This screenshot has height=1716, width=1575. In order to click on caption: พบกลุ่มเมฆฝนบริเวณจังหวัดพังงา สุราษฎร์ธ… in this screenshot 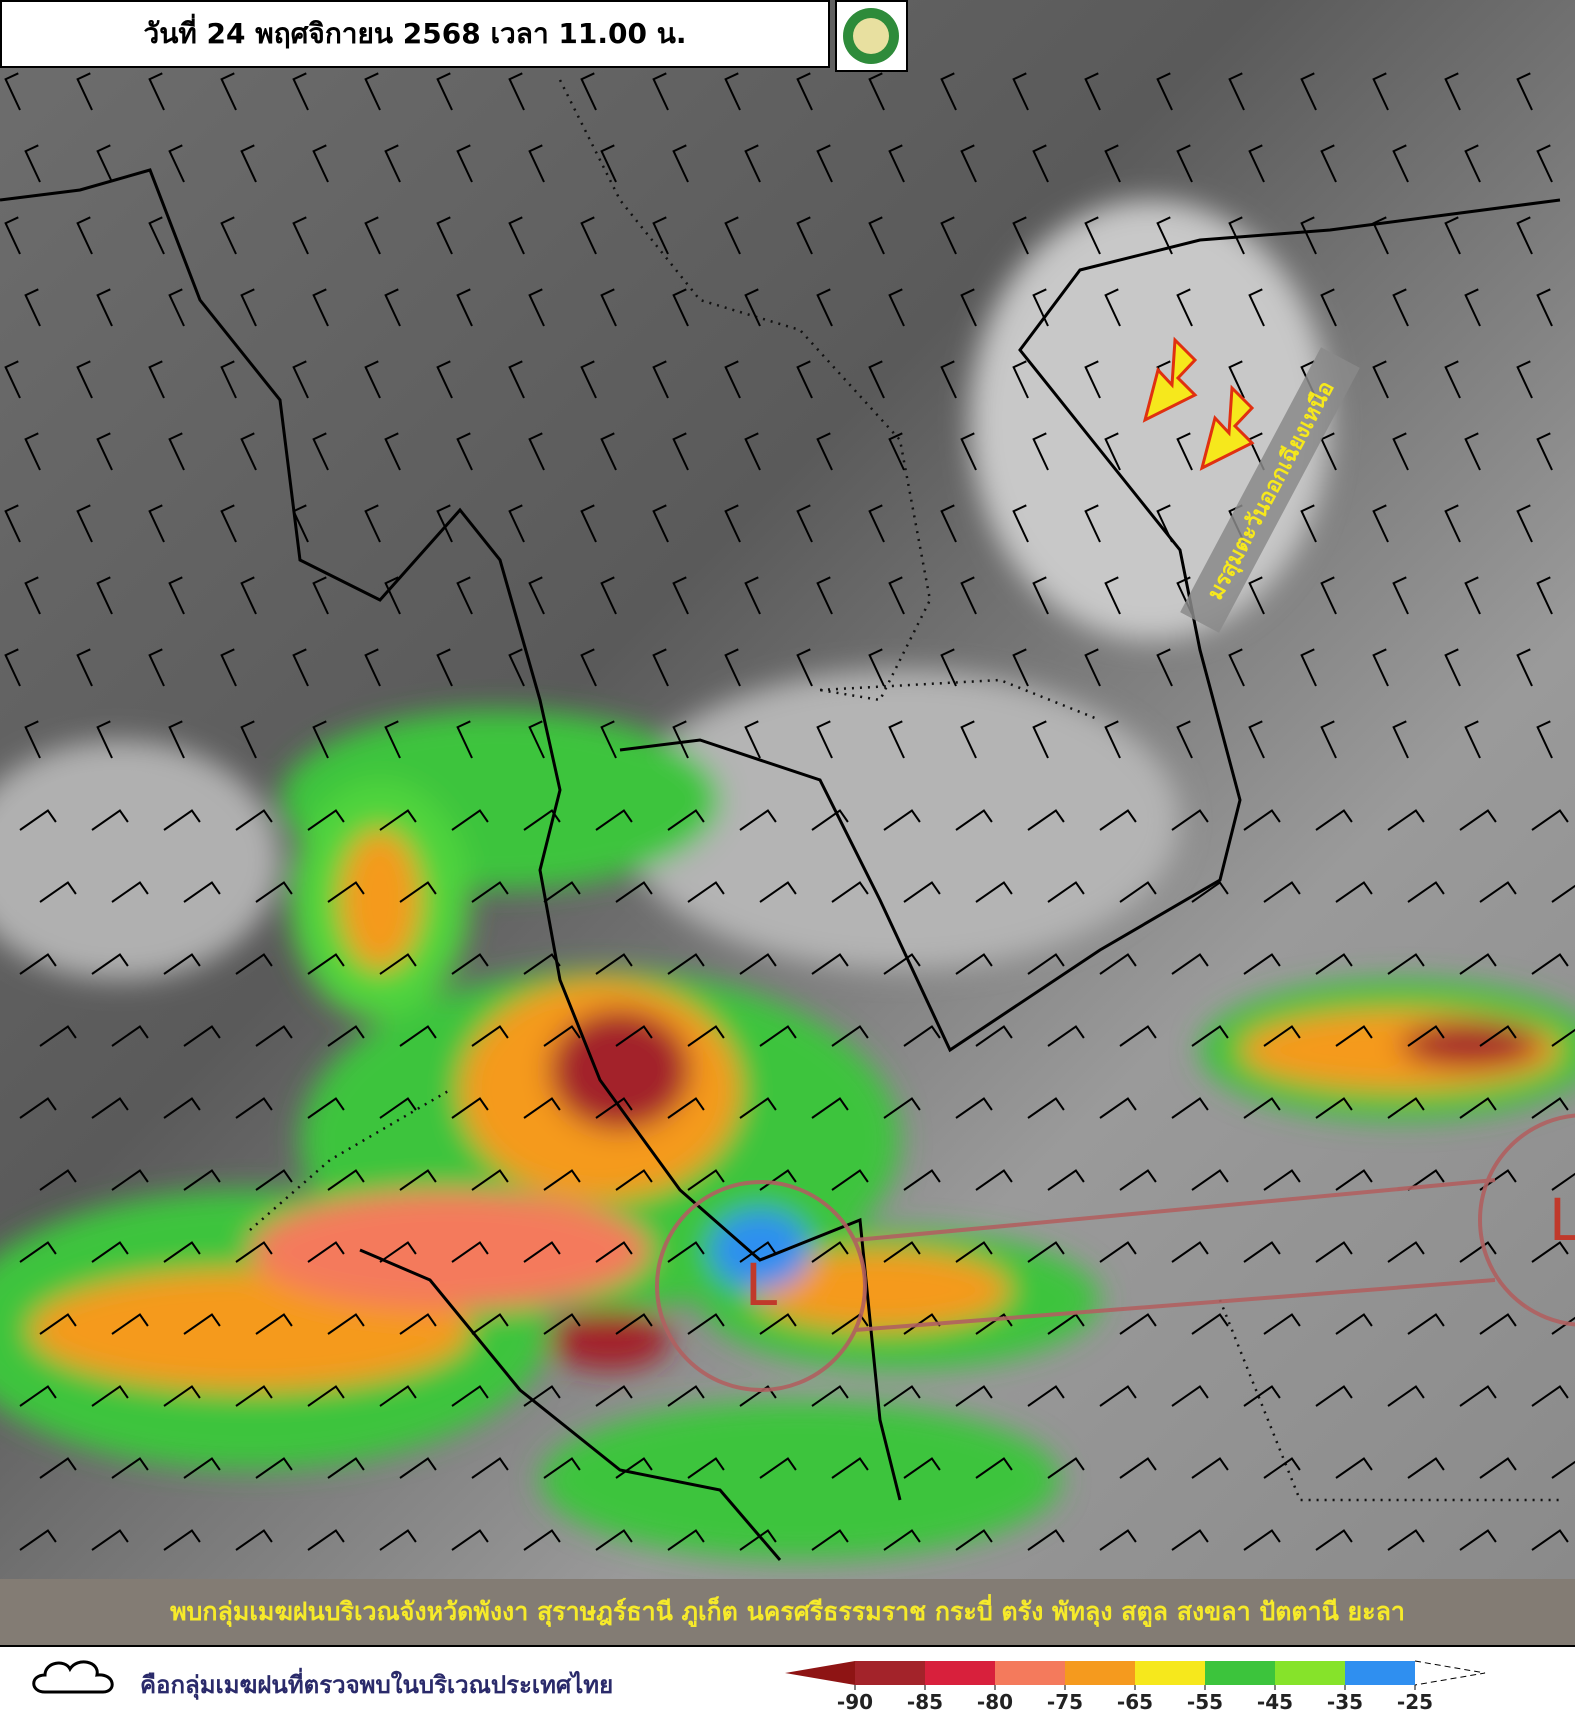, I will do `click(787, 1612)`.